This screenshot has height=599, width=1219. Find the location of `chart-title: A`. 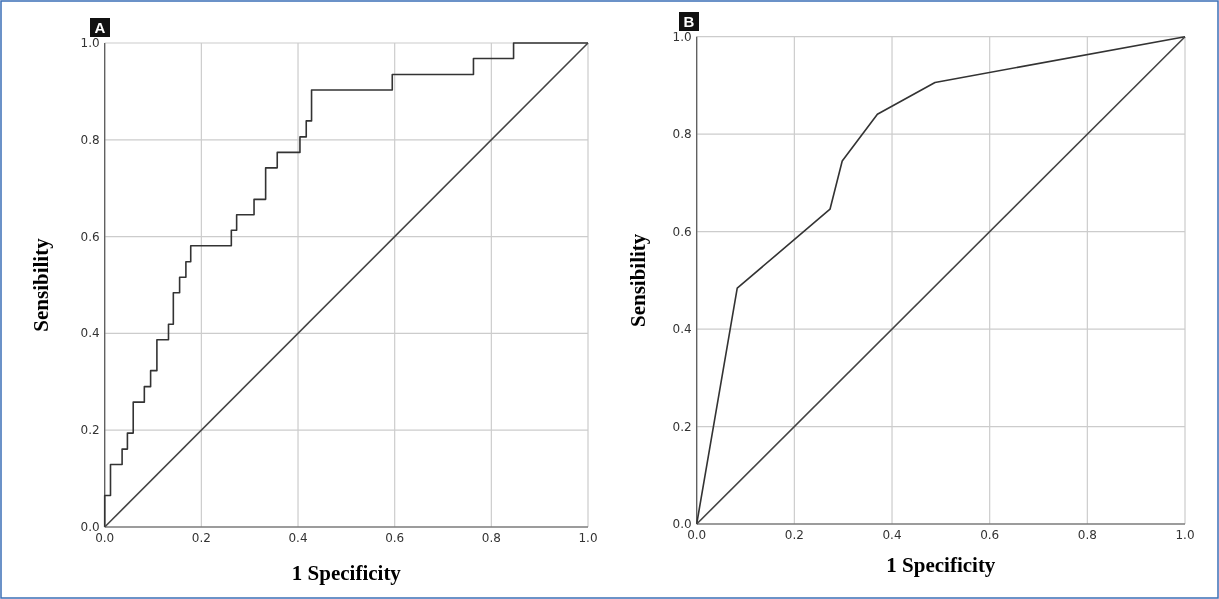

chart-title: A is located at coordinates (100, 27).